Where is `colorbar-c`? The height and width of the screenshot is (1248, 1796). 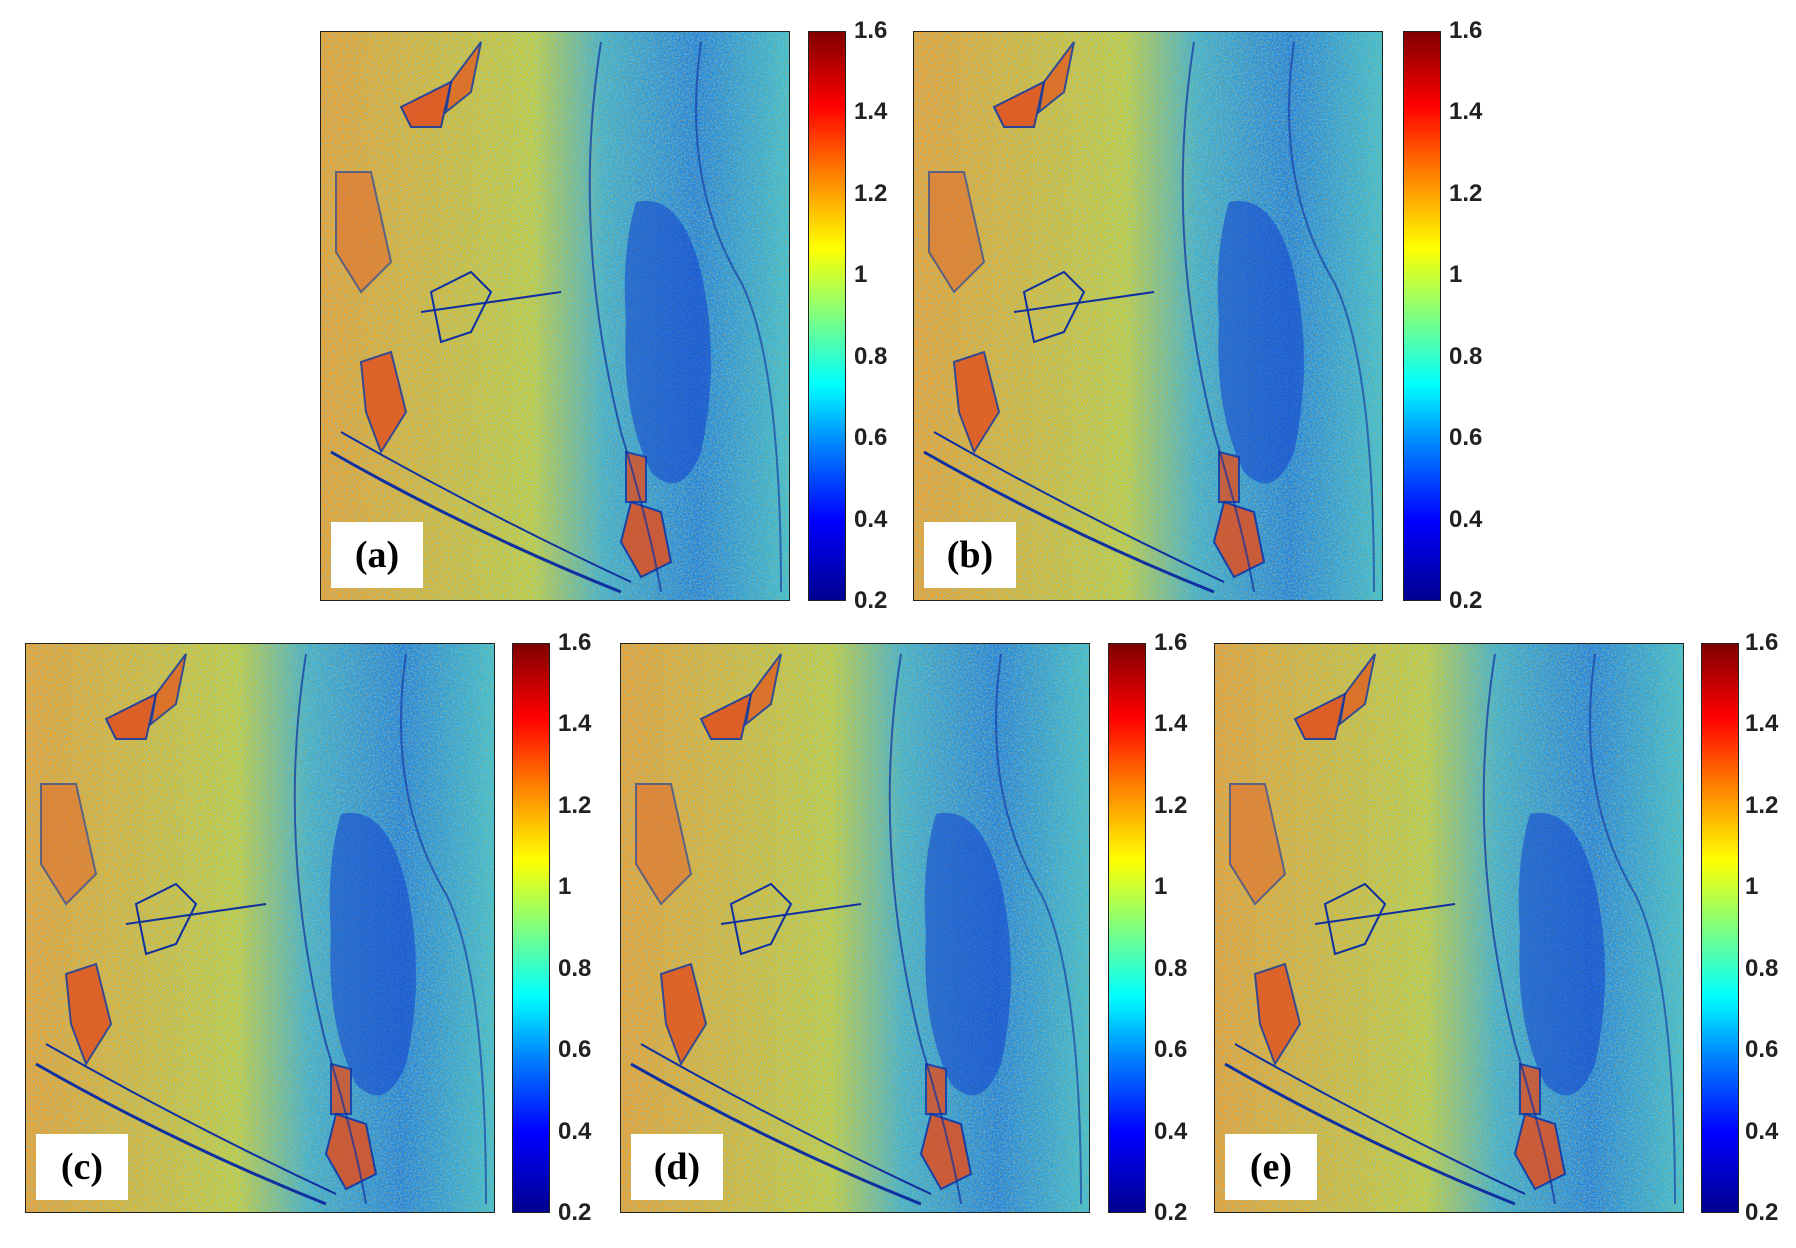 colorbar-c is located at coordinates (531, 928).